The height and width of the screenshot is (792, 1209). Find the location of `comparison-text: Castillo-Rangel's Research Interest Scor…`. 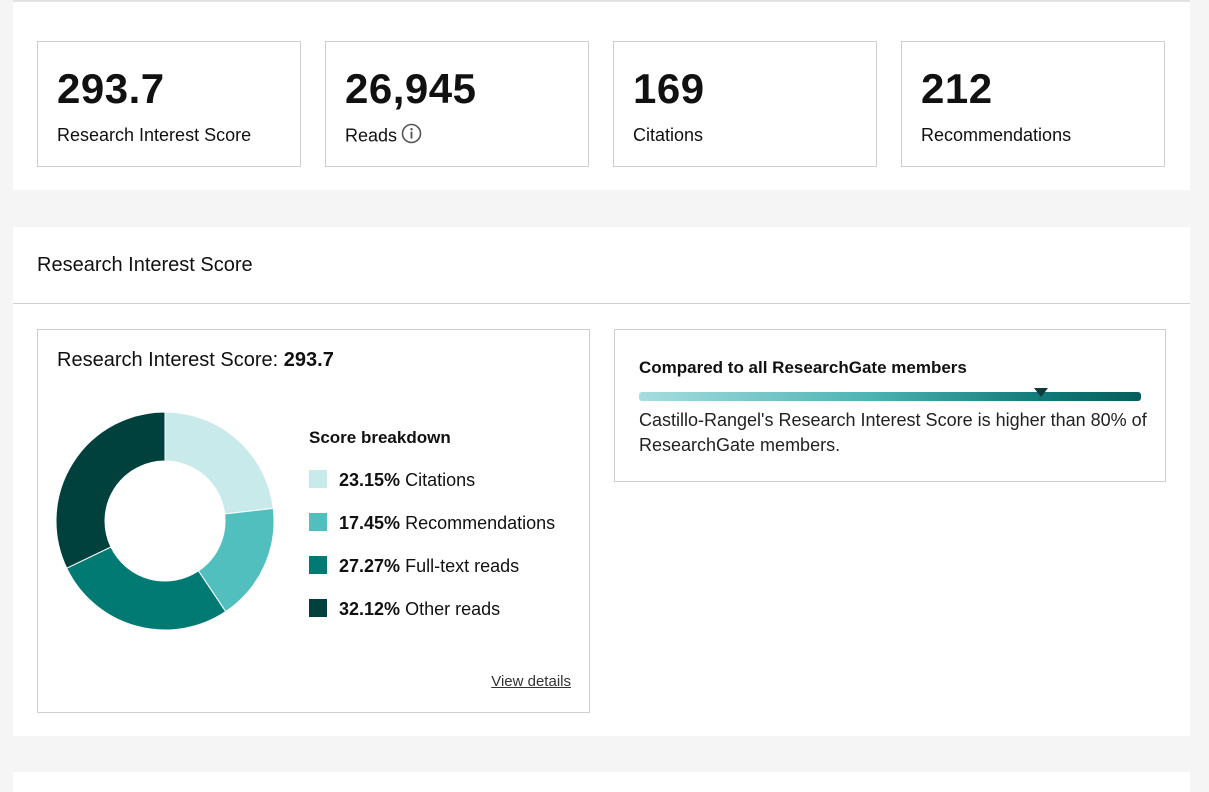

comparison-text: Castillo-Rangel's Research Interest Scor… is located at coordinates (893, 432).